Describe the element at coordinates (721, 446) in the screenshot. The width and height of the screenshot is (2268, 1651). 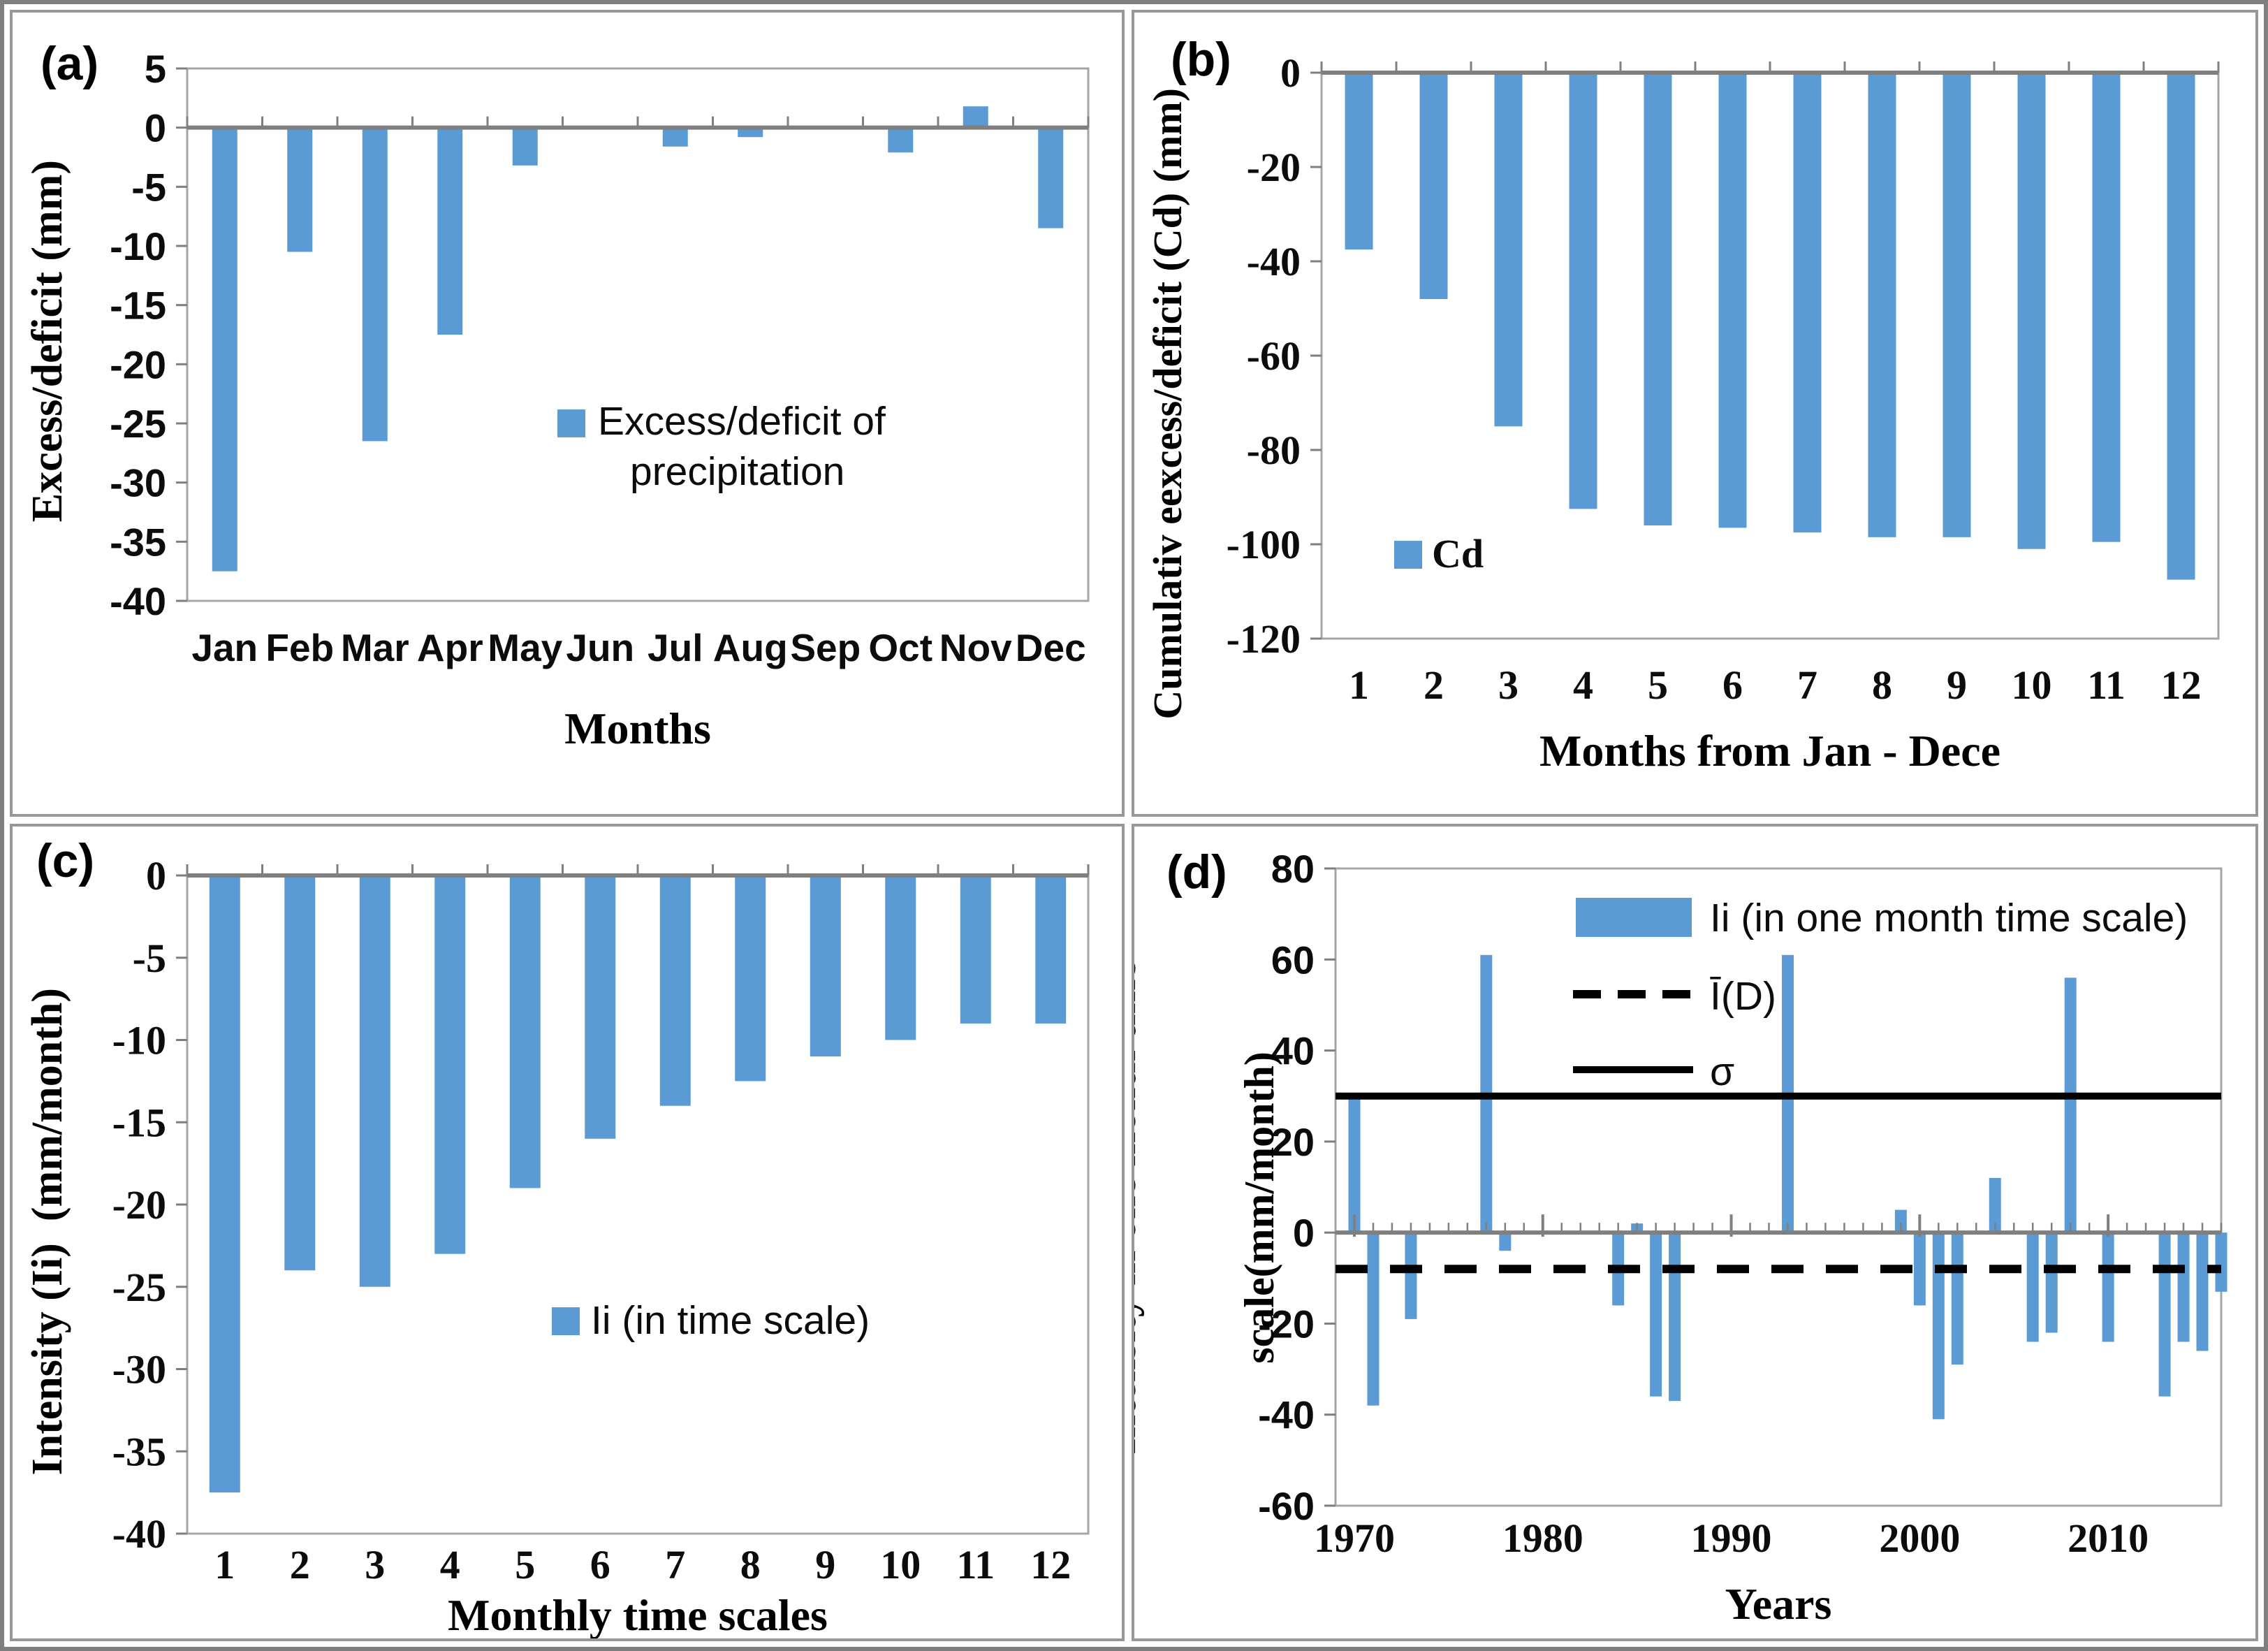
I see `legend: Excess/deficit of precipitation` at that location.